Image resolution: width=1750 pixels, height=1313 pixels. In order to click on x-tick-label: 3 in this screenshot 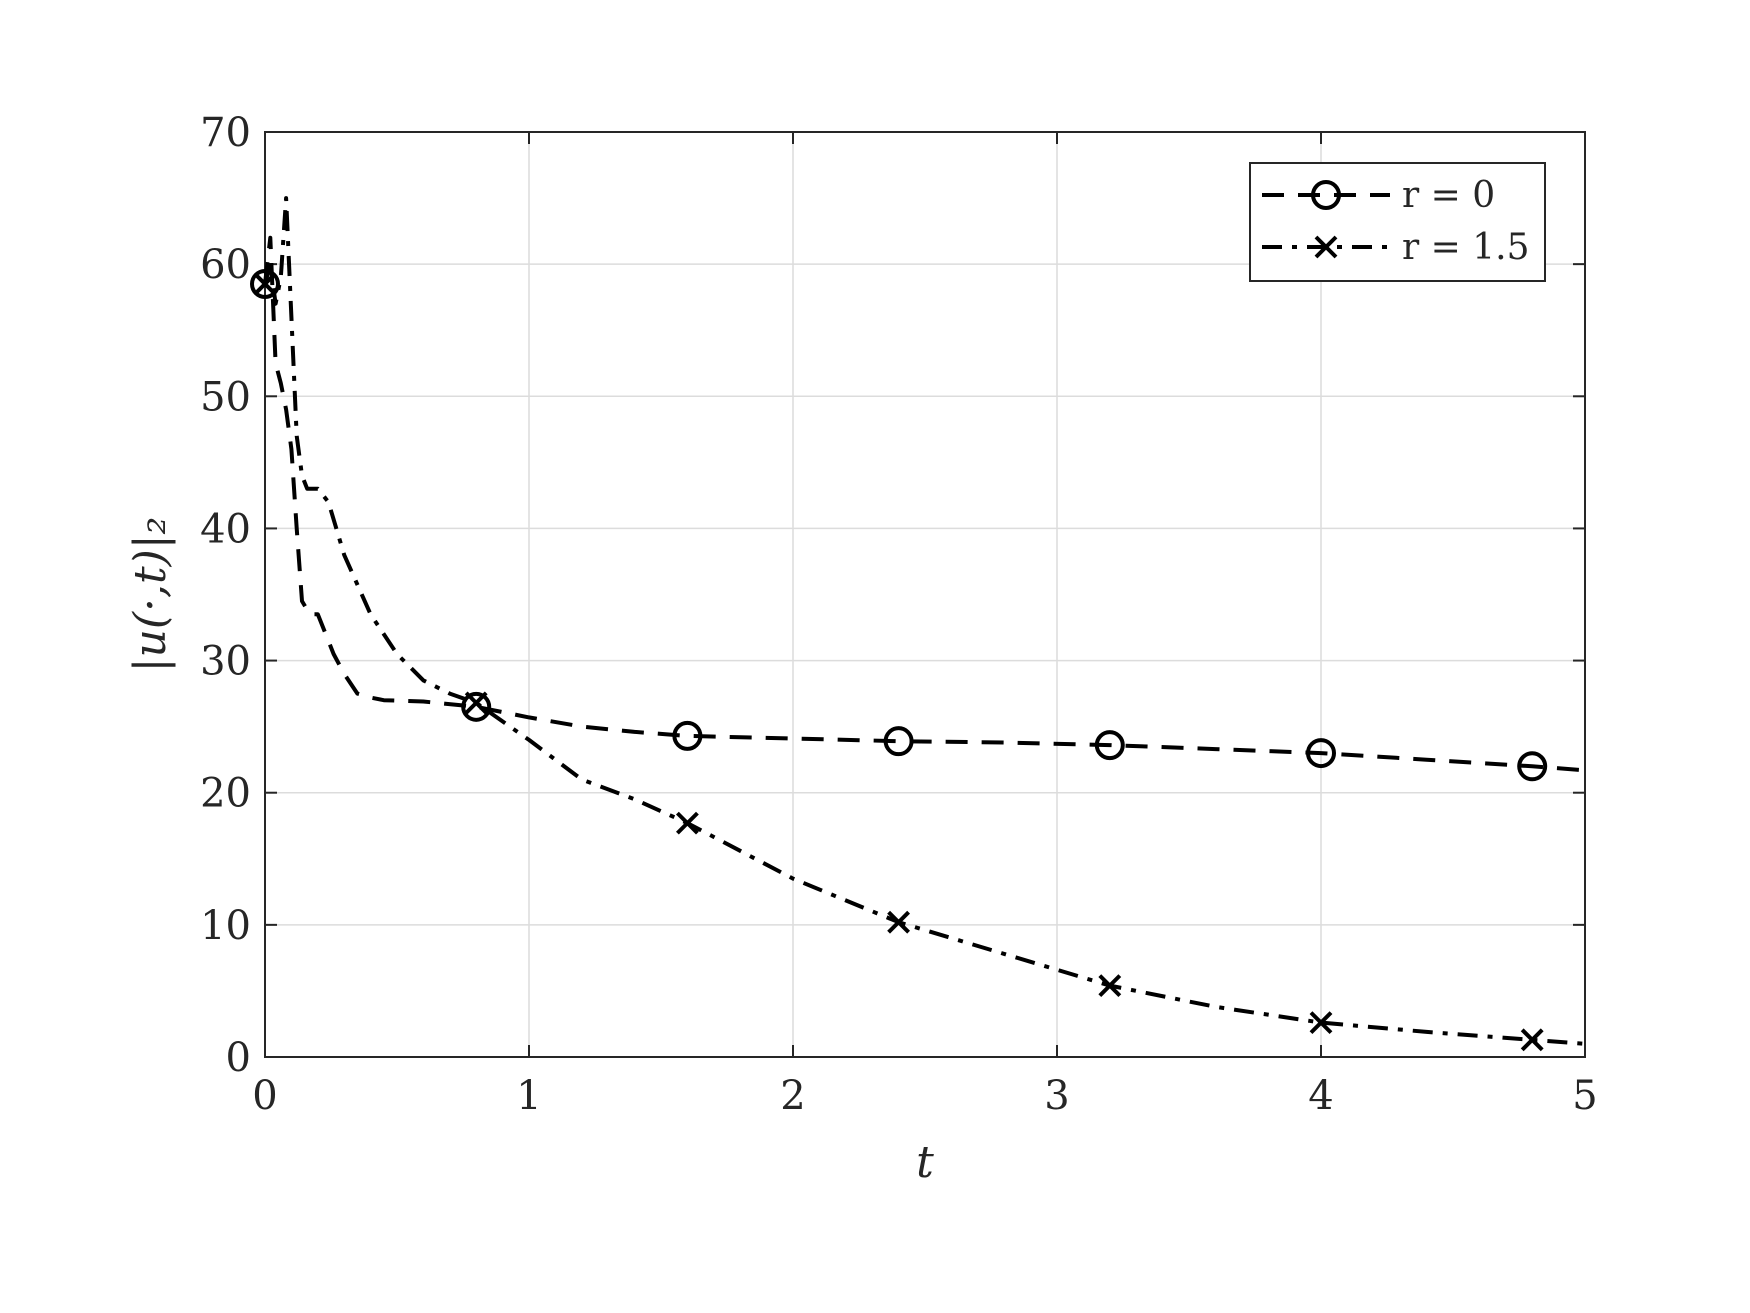, I will do `click(1056, 1096)`.